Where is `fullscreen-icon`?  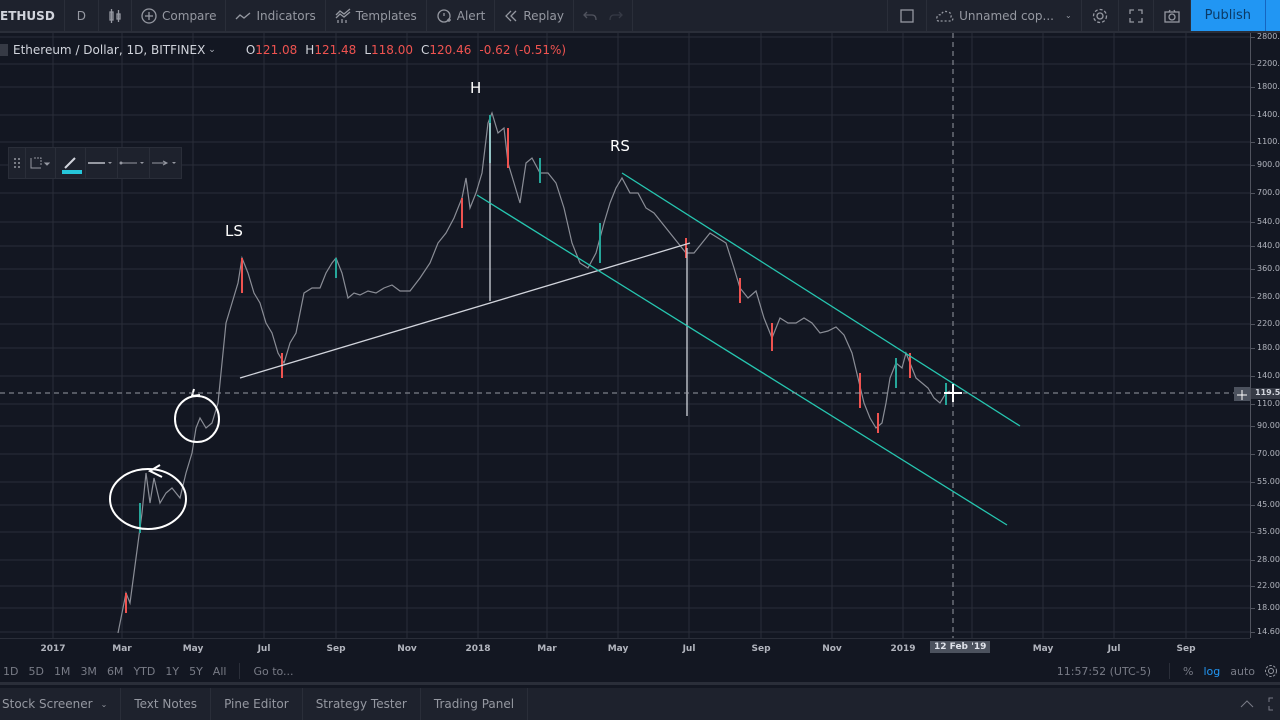 fullscreen-icon is located at coordinates (1136, 15).